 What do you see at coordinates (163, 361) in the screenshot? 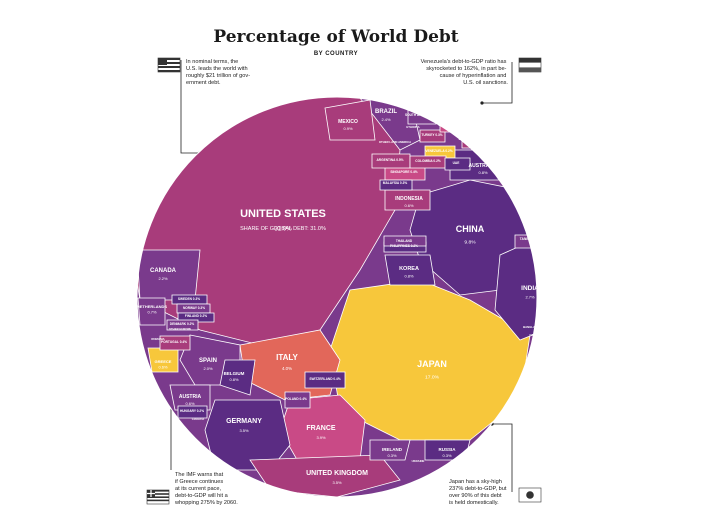
I see `country-label: GREECE` at bounding box center [163, 361].